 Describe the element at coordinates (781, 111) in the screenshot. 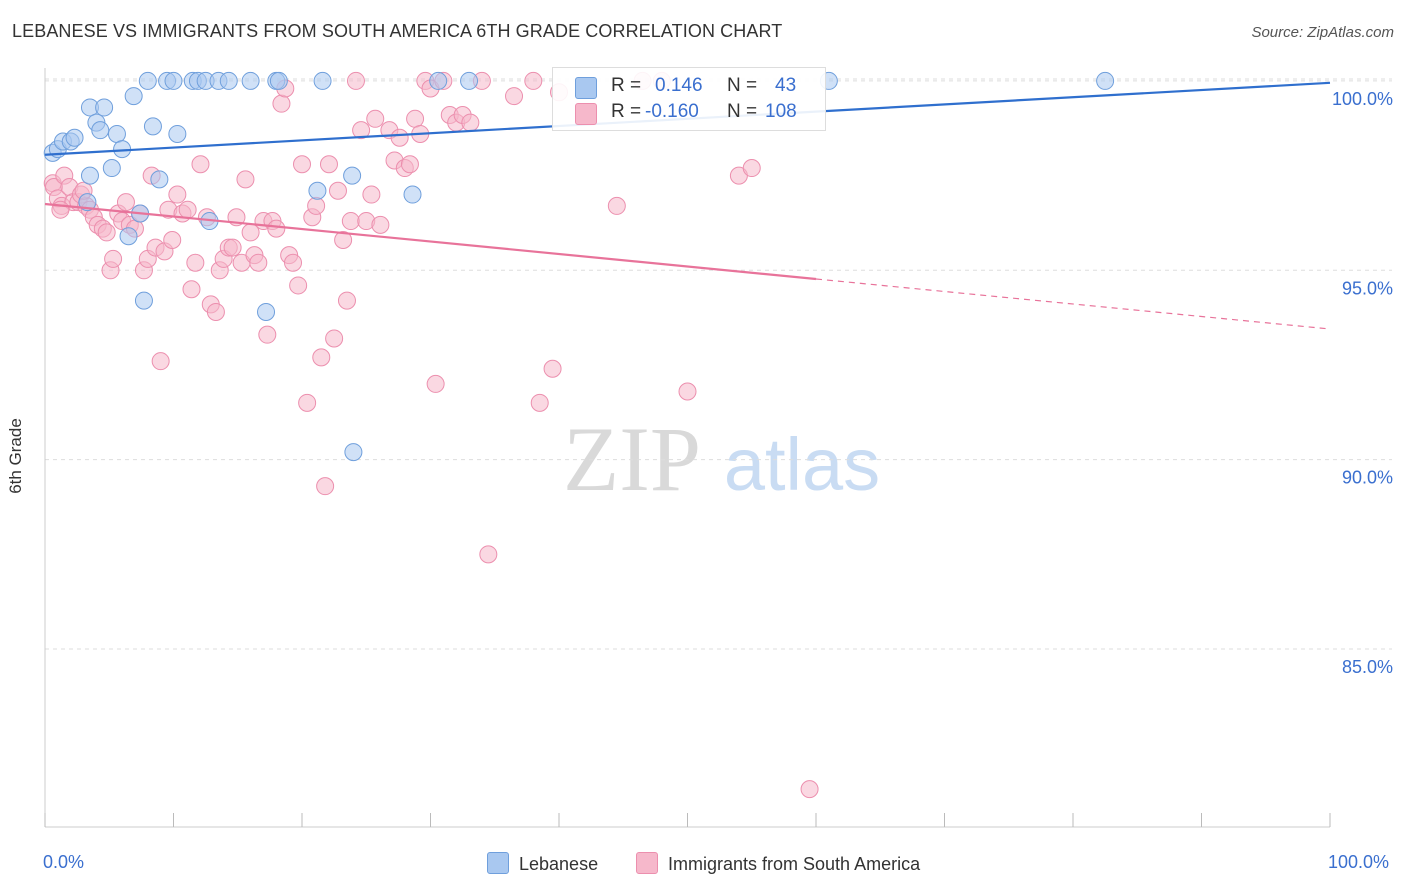

I see `legend-n-value: 108` at that location.